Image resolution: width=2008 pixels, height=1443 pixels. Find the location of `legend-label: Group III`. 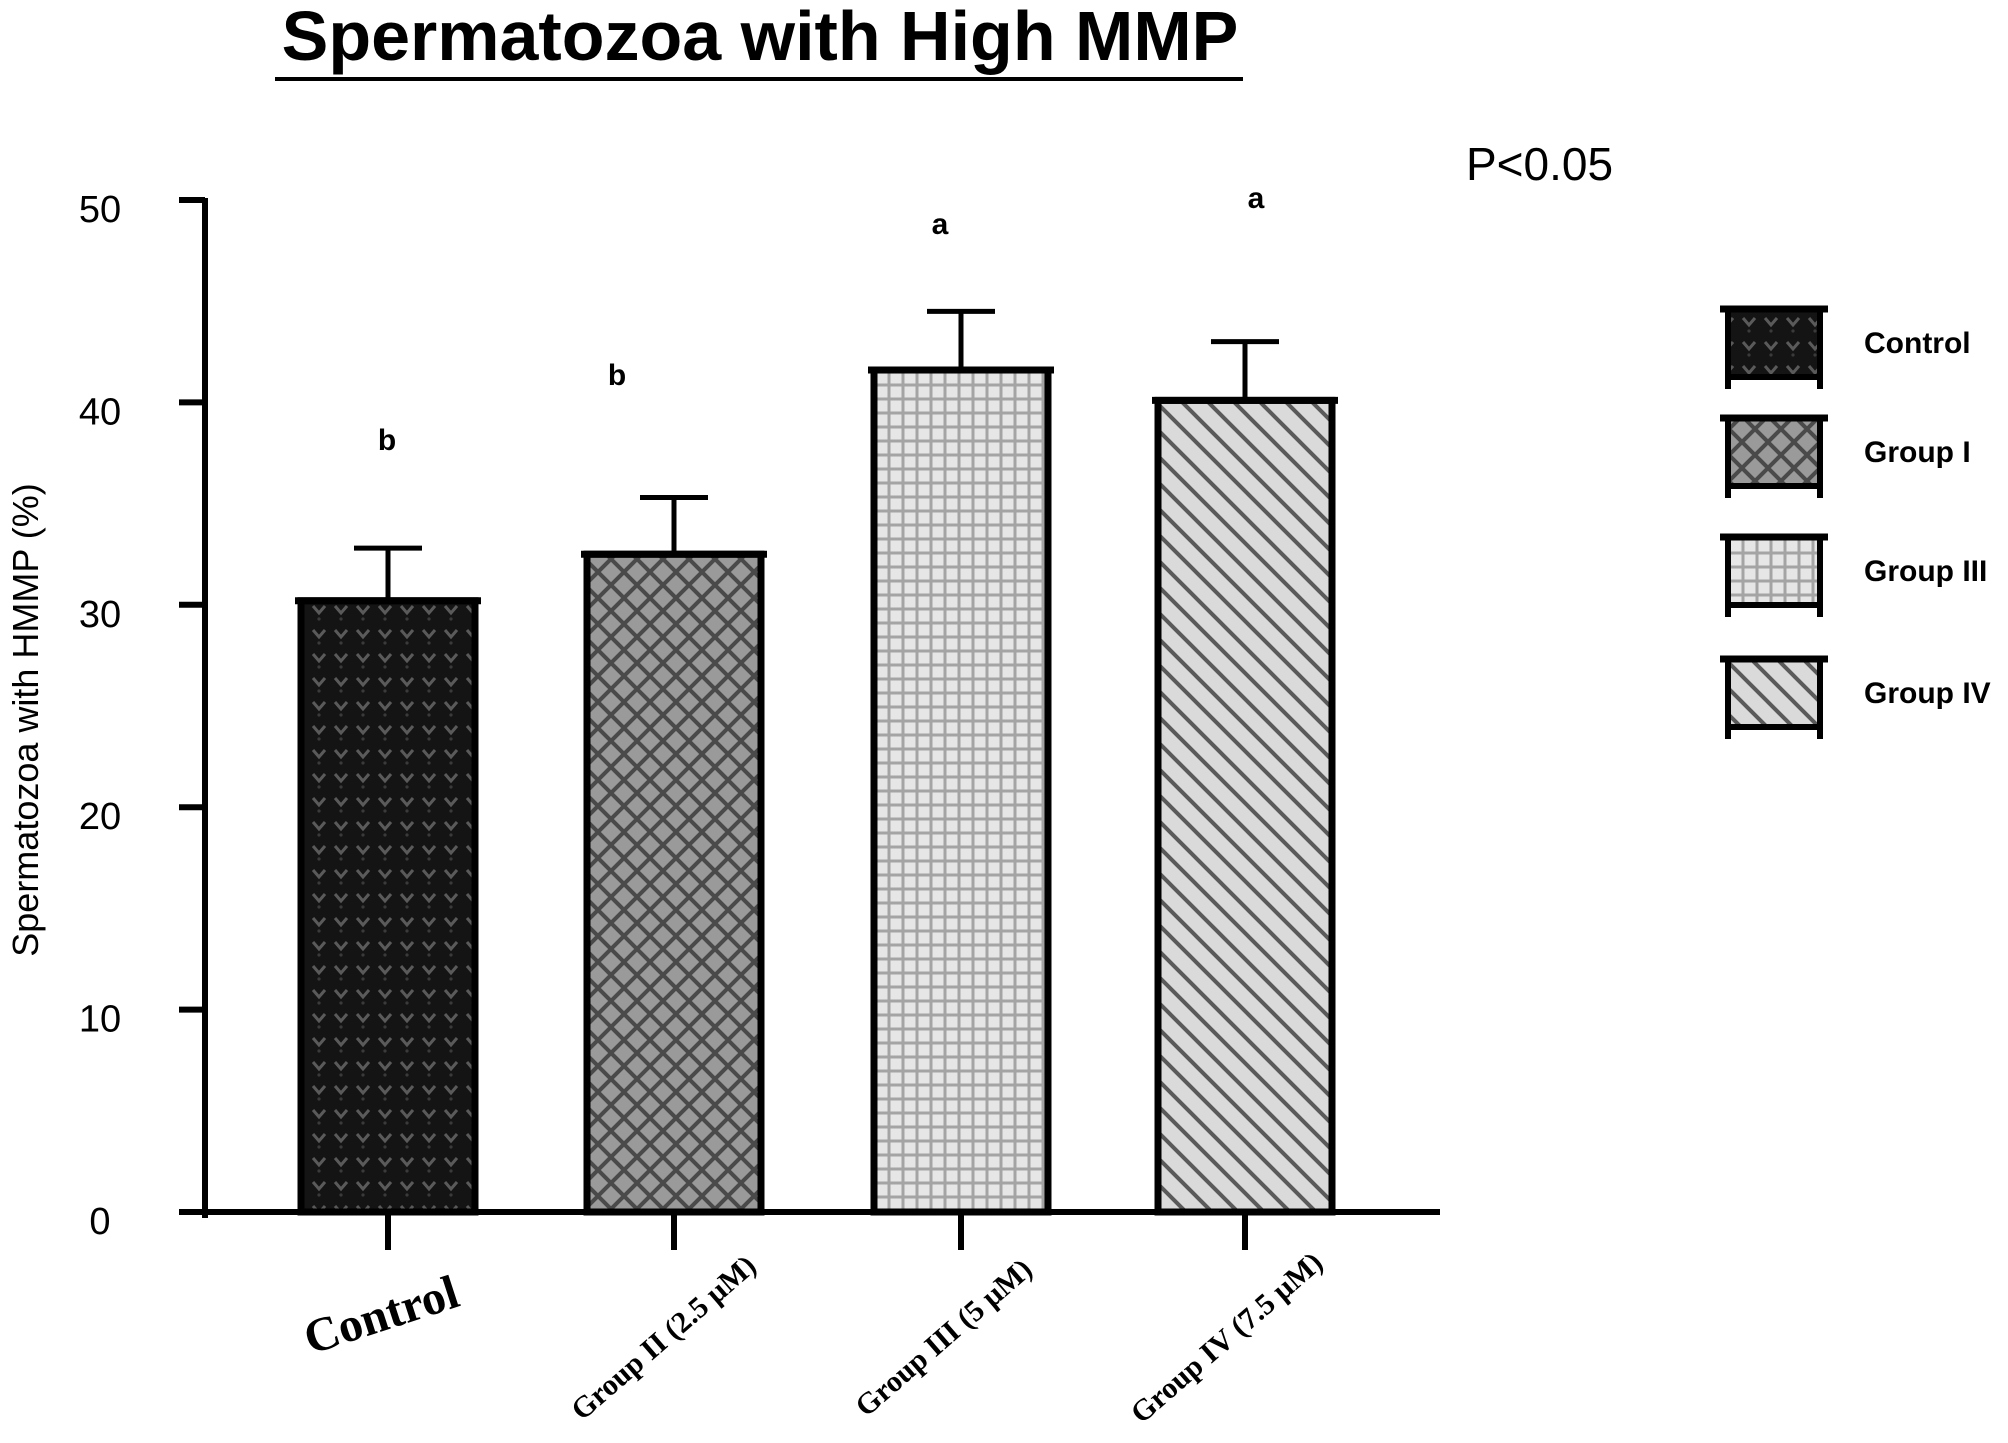

legend-label: Group III is located at coordinates (1925, 571).